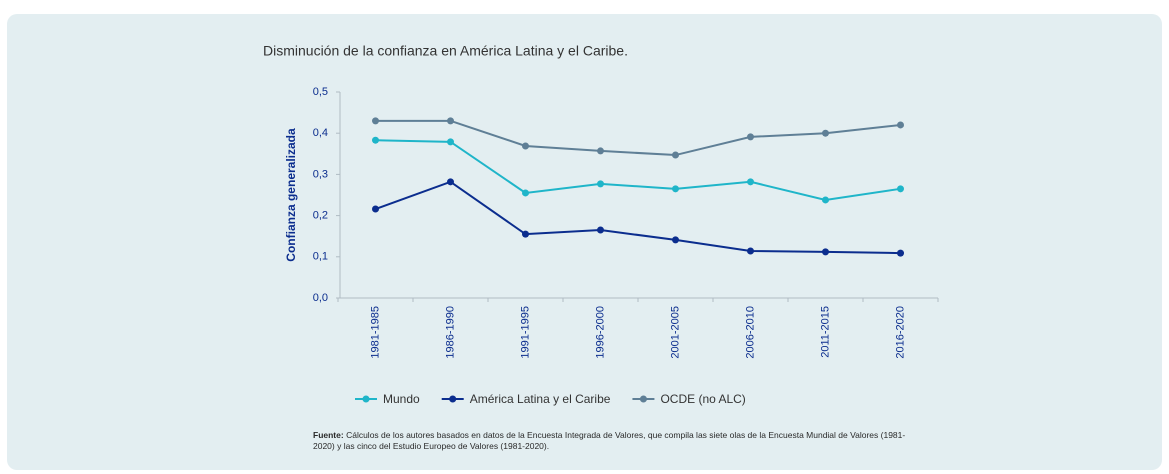 This screenshot has width=1169, height=474. Describe the element at coordinates (320, 133) in the screenshot. I see `y-tick-label: 0,4` at that location.